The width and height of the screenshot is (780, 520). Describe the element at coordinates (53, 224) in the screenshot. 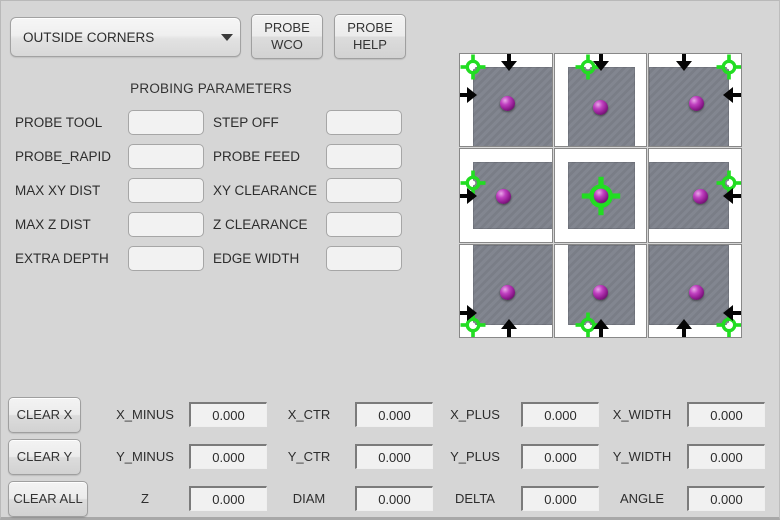

I see `label-max-z-dist: MAX Z DIST` at that location.